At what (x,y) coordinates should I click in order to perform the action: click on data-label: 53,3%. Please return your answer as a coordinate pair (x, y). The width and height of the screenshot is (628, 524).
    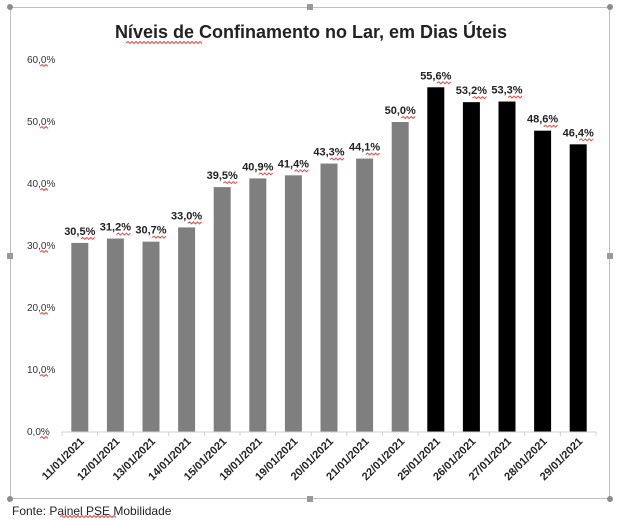
    Looking at the image, I should click on (506, 91).